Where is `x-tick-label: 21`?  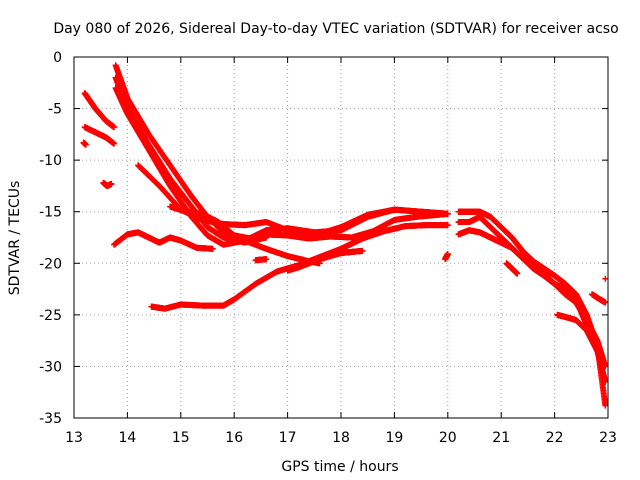
x-tick-label: 21 is located at coordinates (501, 438).